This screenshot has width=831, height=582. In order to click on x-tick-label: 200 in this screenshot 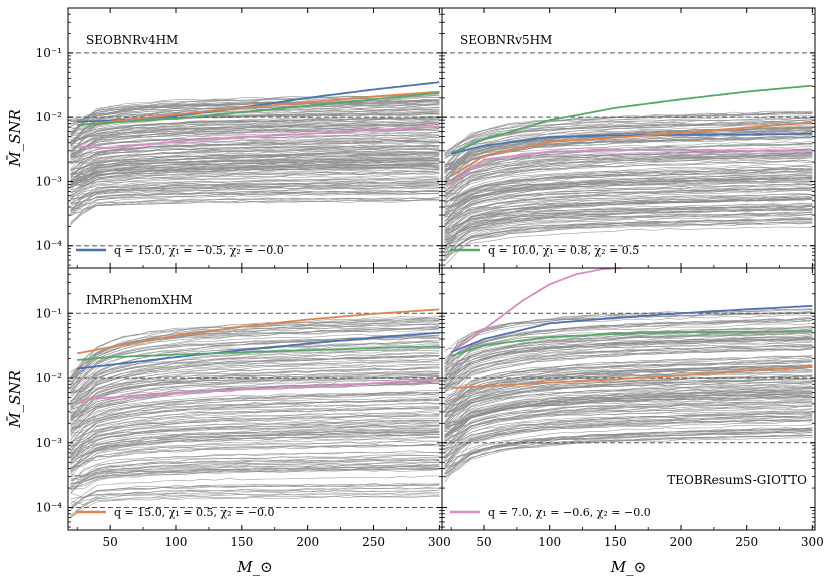, I will do `click(681, 542)`.